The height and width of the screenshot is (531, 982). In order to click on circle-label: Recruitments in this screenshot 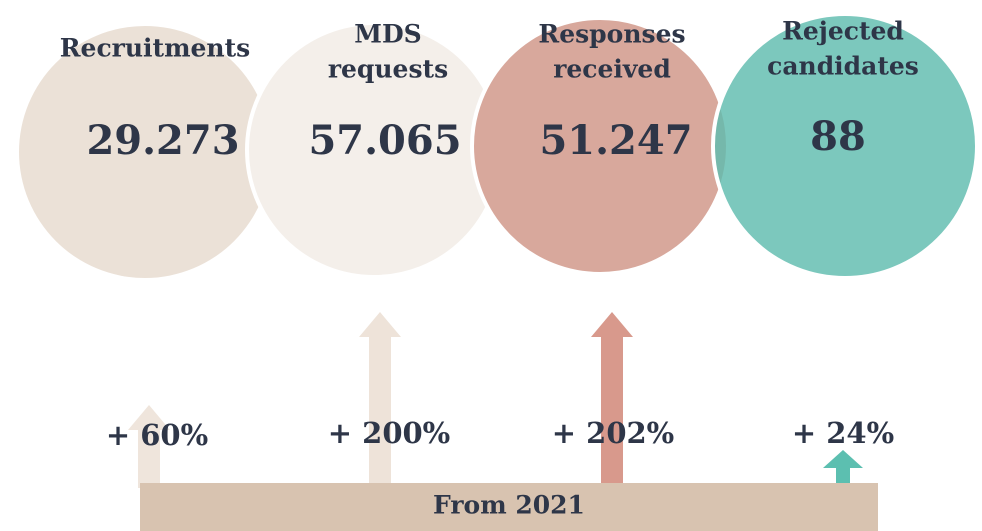, I will do `click(155, 48)`.